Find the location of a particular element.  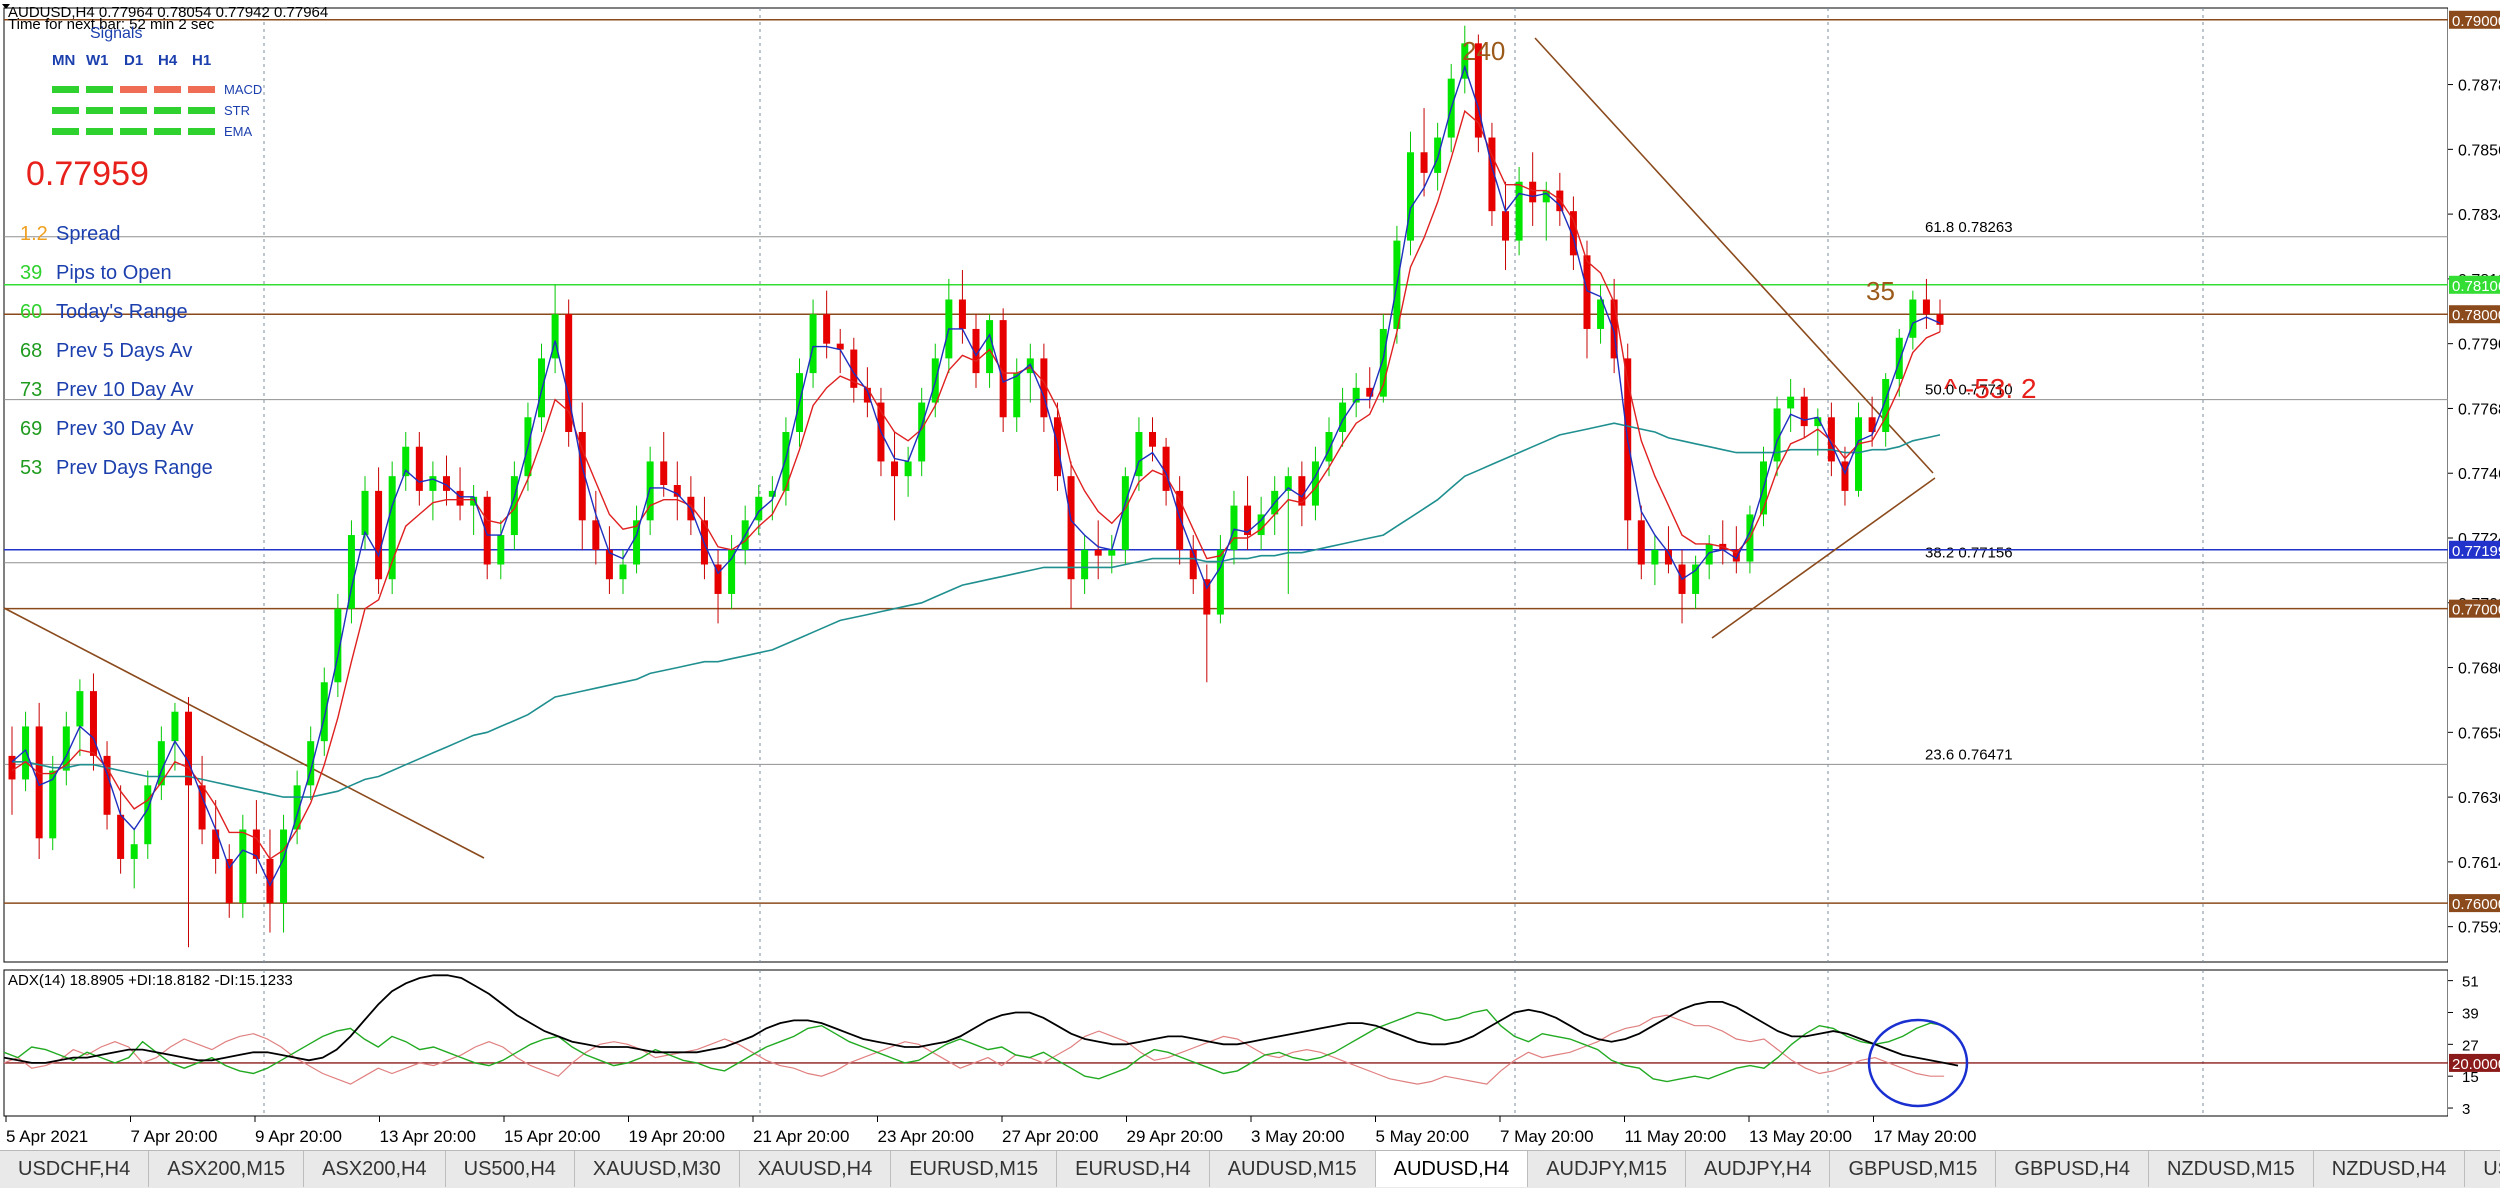

price-axis-bg is located at coordinates (2474, 565).